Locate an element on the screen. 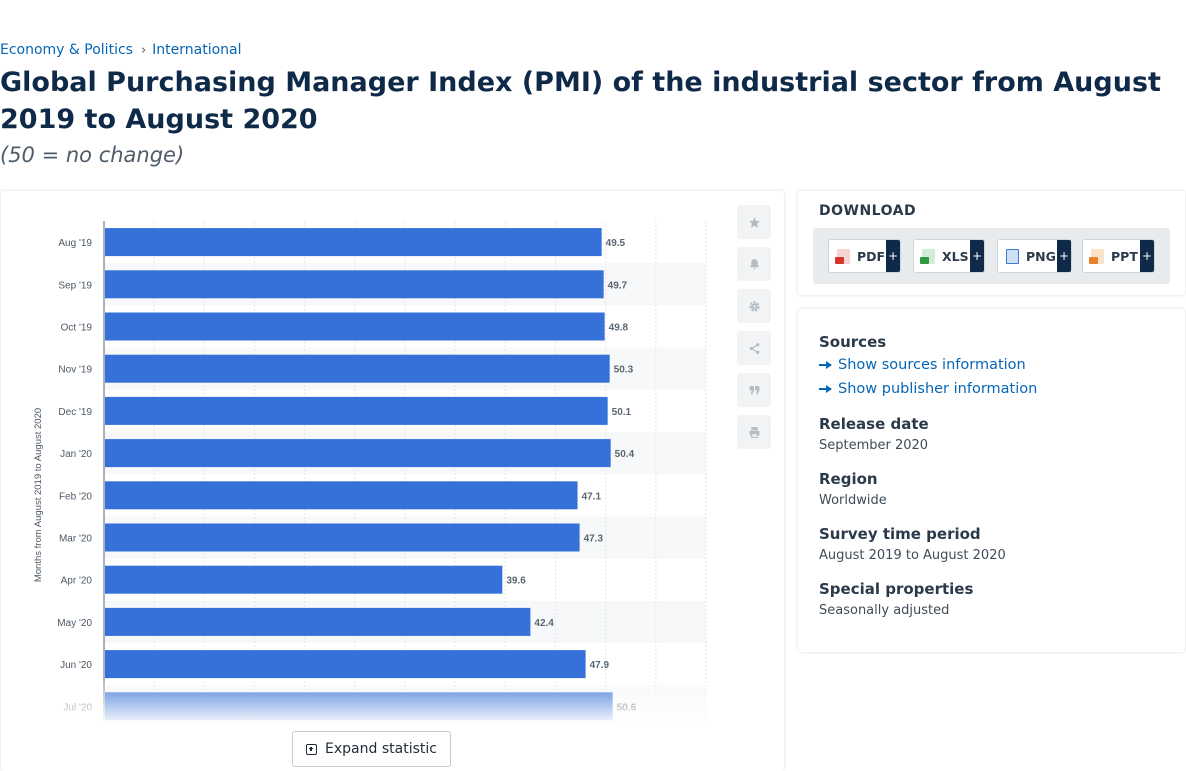 The width and height of the screenshot is (1186, 771). data-label: 49.5 is located at coordinates (616, 243).